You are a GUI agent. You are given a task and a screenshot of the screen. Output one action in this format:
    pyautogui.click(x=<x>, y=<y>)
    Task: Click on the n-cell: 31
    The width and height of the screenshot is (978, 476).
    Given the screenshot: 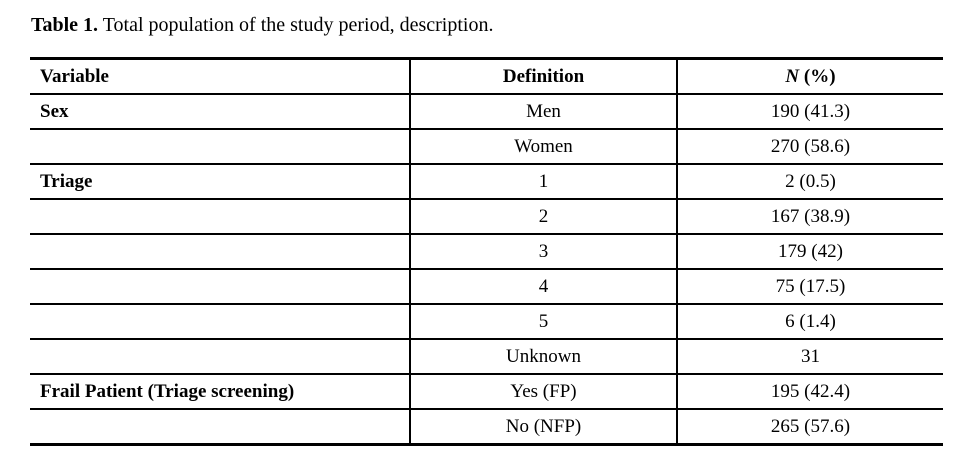 What is the action you would take?
    pyautogui.click(x=810, y=357)
    